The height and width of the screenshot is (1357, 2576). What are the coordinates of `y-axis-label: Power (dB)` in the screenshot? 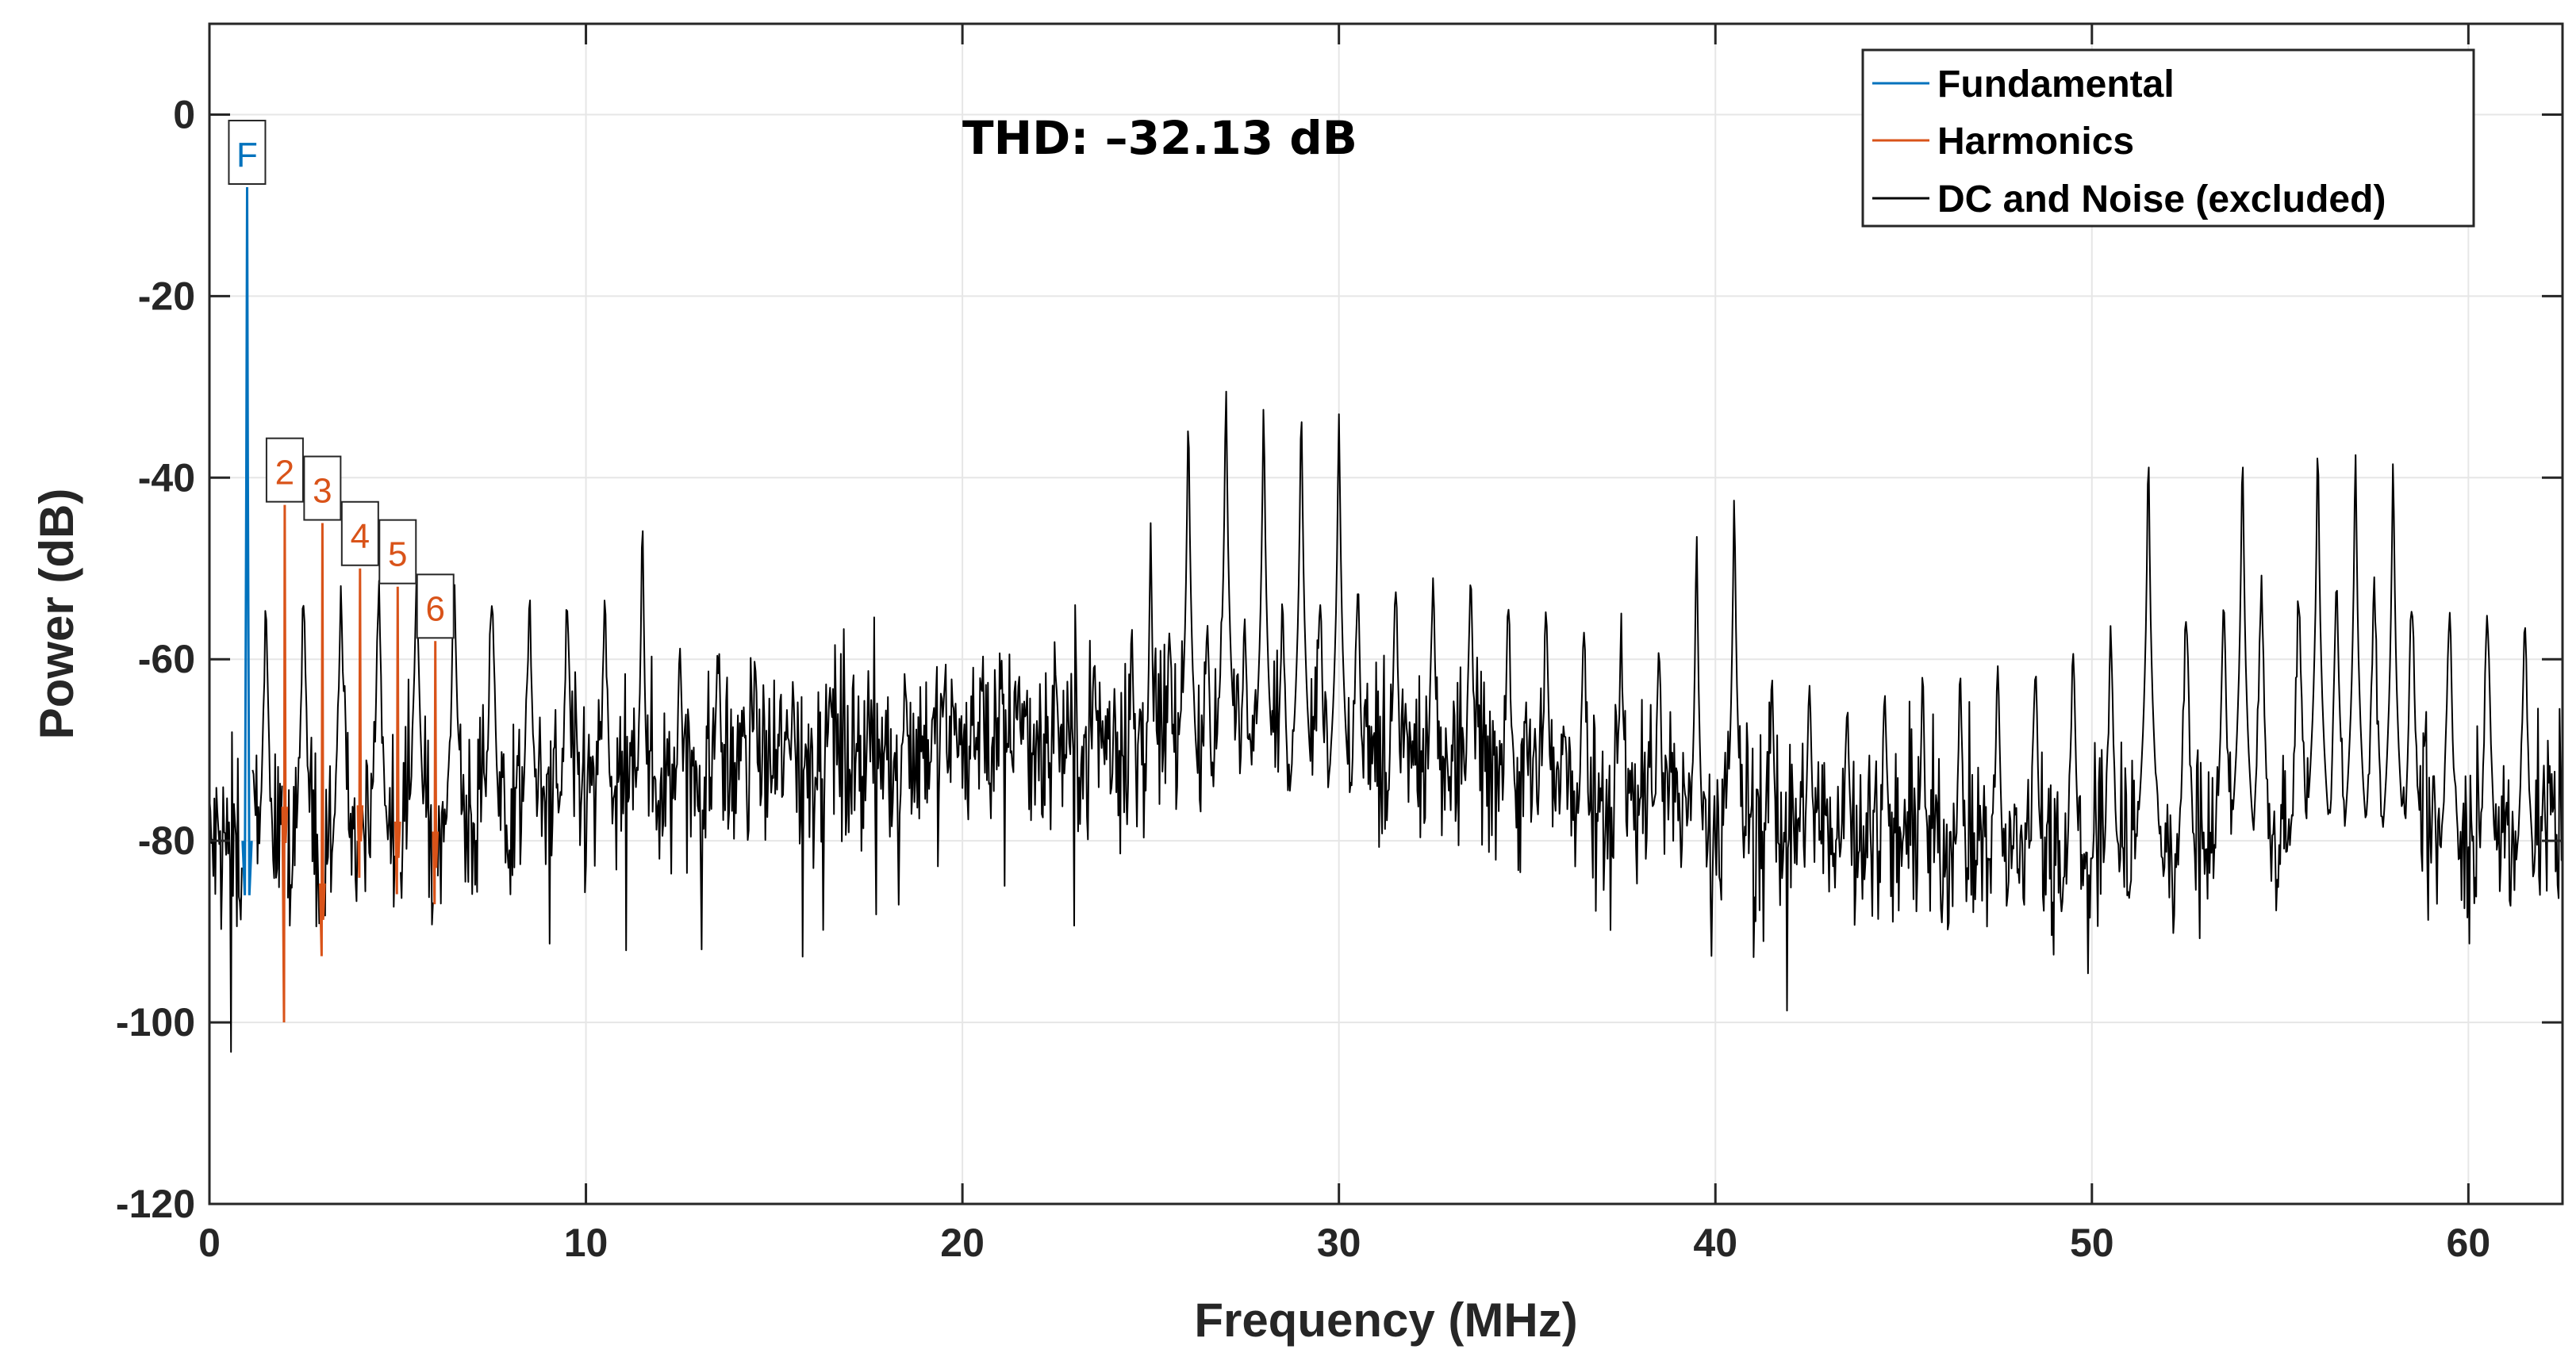 It's located at (56, 614).